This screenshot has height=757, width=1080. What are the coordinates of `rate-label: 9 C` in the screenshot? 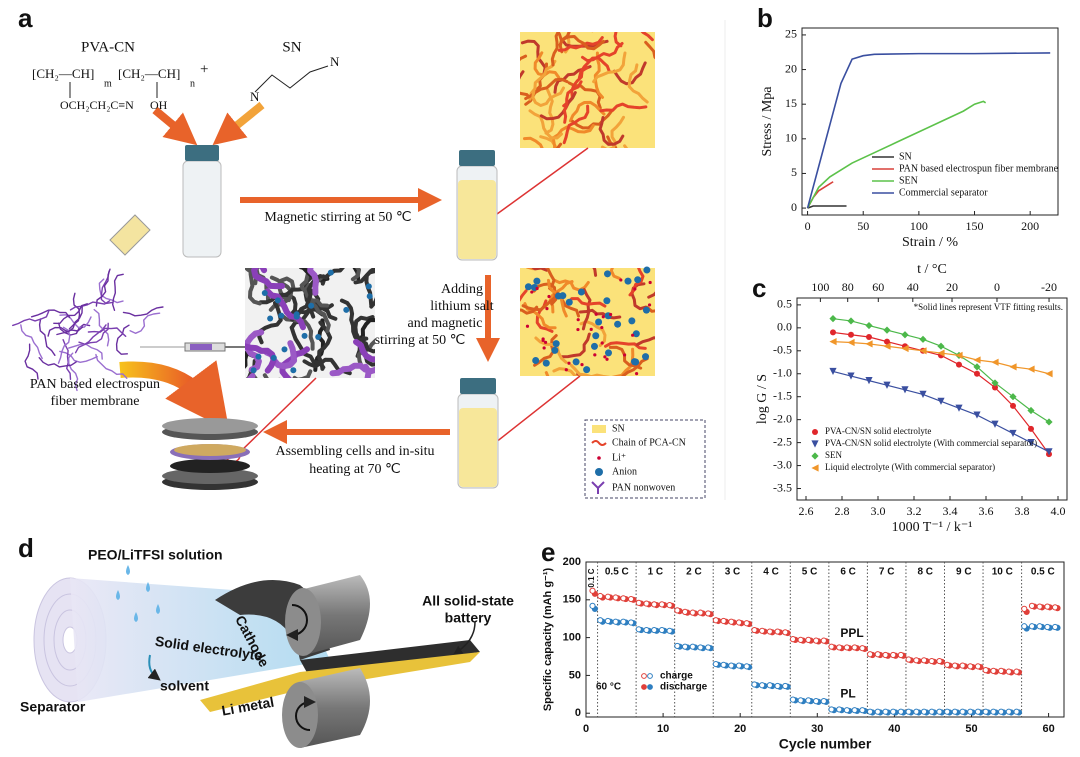 It's located at (964, 572).